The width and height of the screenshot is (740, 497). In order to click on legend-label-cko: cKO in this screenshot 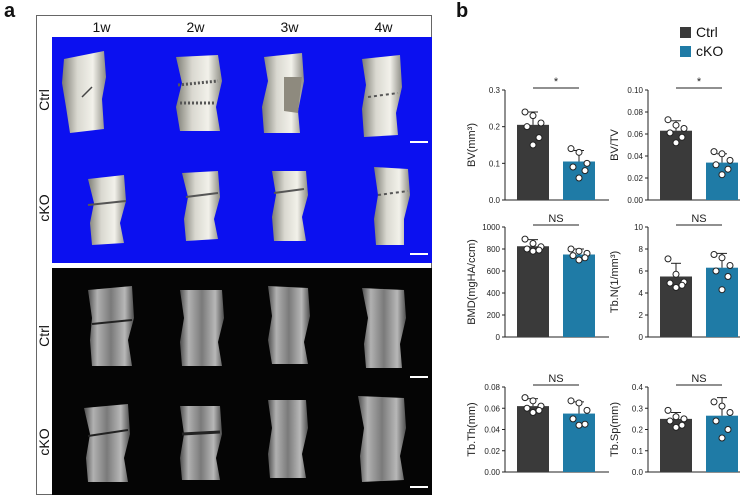, I will do `click(710, 51)`.